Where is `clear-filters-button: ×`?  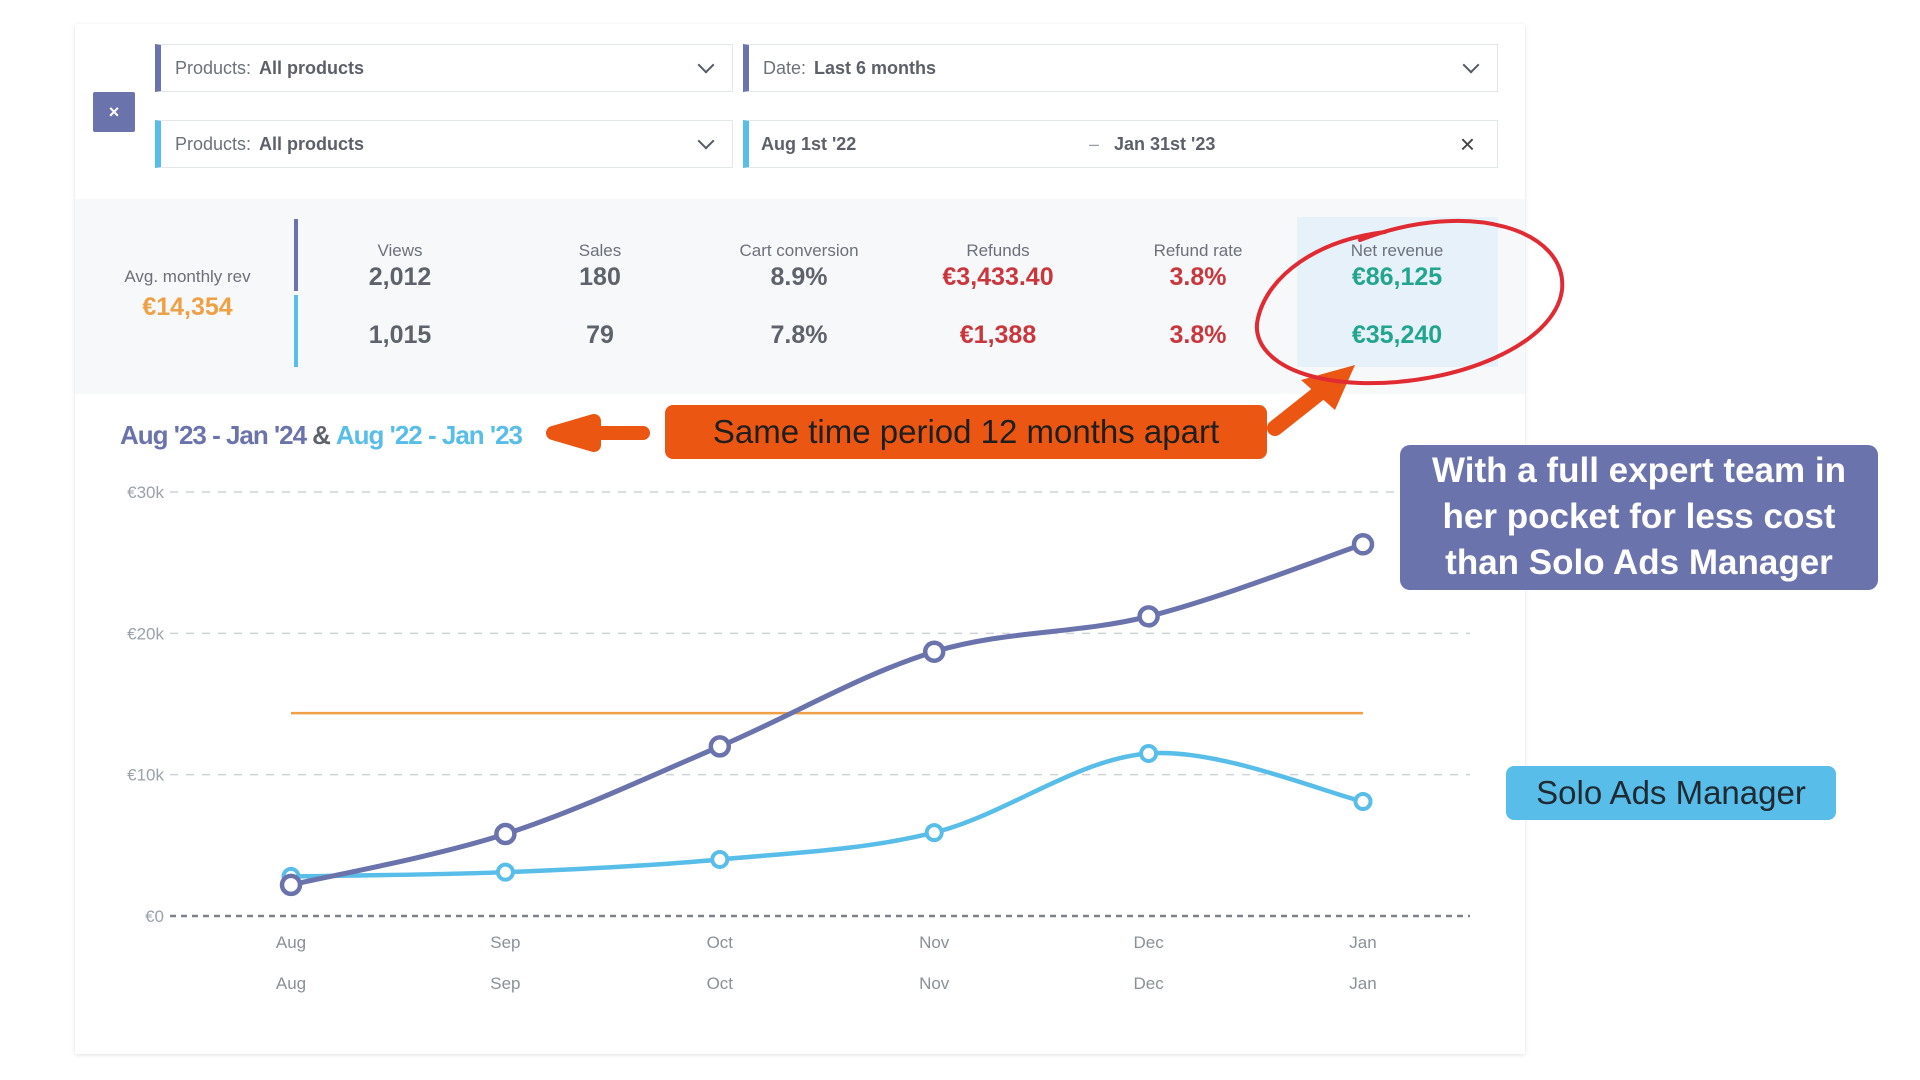 clear-filters-button: × is located at coordinates (114, 112).